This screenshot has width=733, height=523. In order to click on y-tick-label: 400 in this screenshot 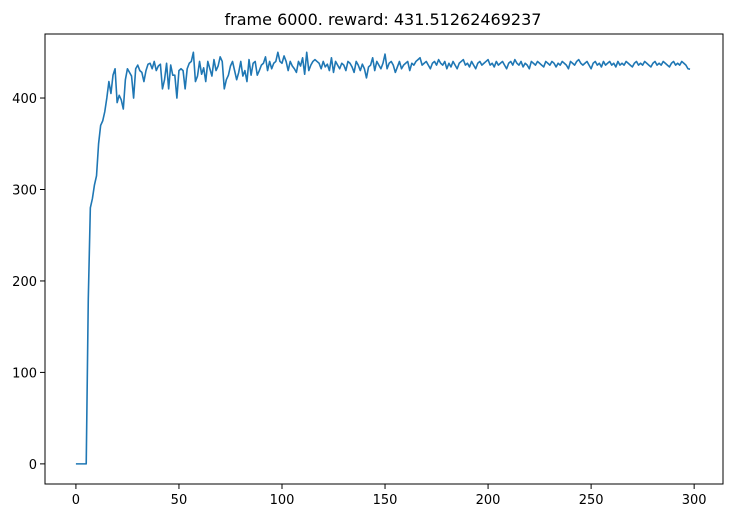, I will do `click(24, 99)`.